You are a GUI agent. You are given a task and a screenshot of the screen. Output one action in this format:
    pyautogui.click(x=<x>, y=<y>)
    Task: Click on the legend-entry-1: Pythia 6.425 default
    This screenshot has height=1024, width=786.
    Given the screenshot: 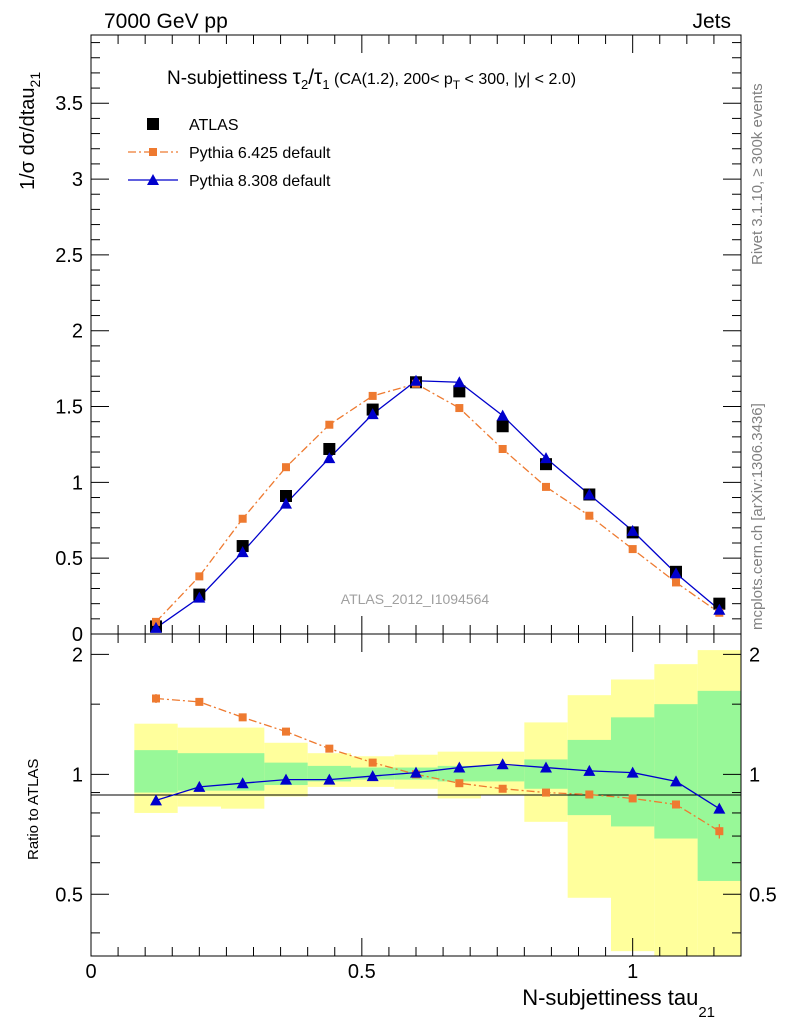 What is the action you would take?
    pyautogui.click(x=260, y=153)
    